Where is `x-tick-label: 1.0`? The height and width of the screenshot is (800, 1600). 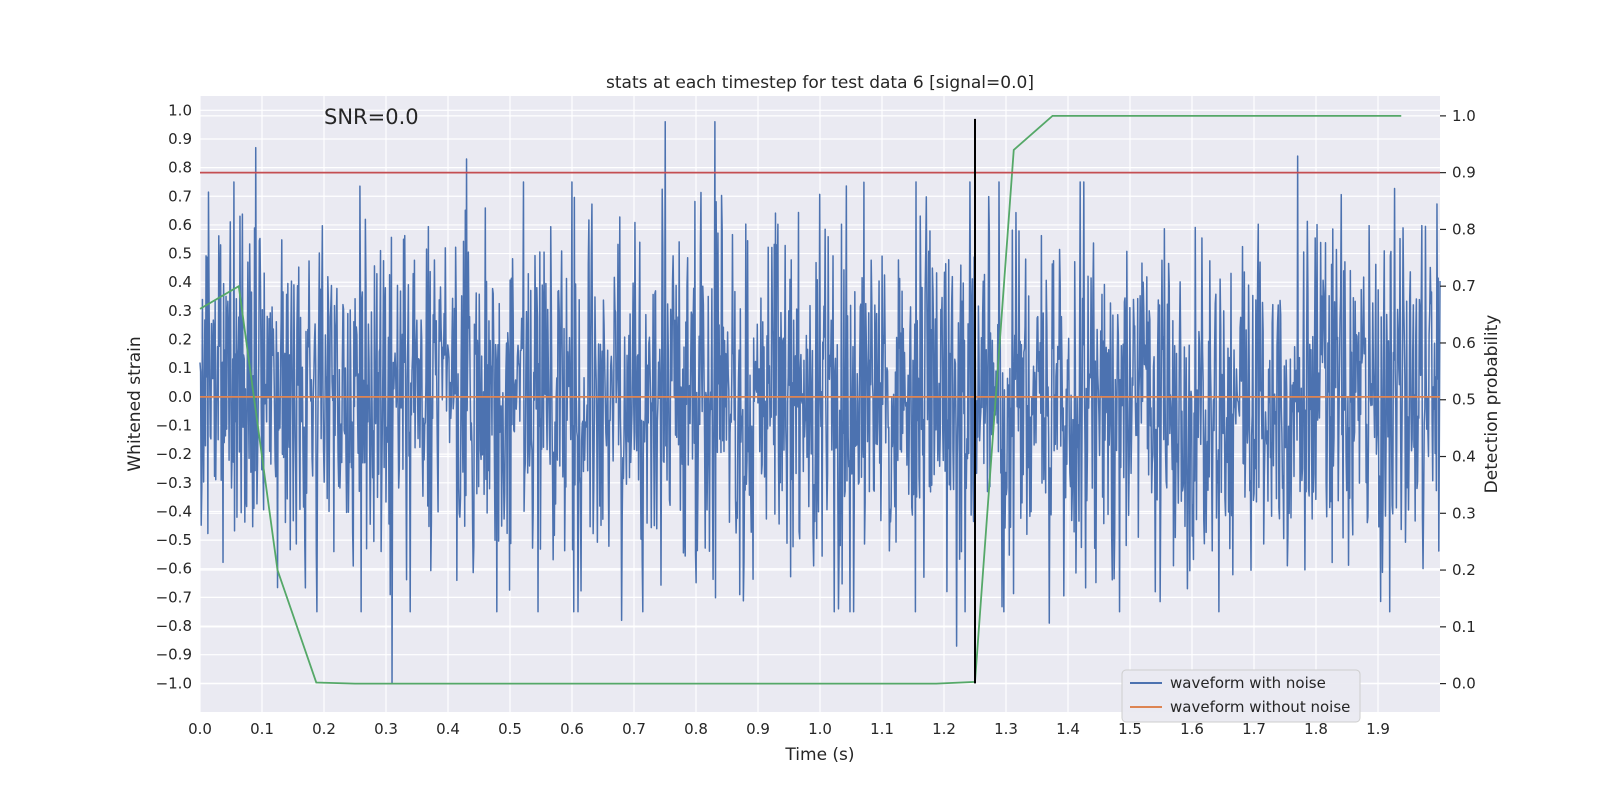 x-tick-label: 1.0 is located at coordinates (820, 729).